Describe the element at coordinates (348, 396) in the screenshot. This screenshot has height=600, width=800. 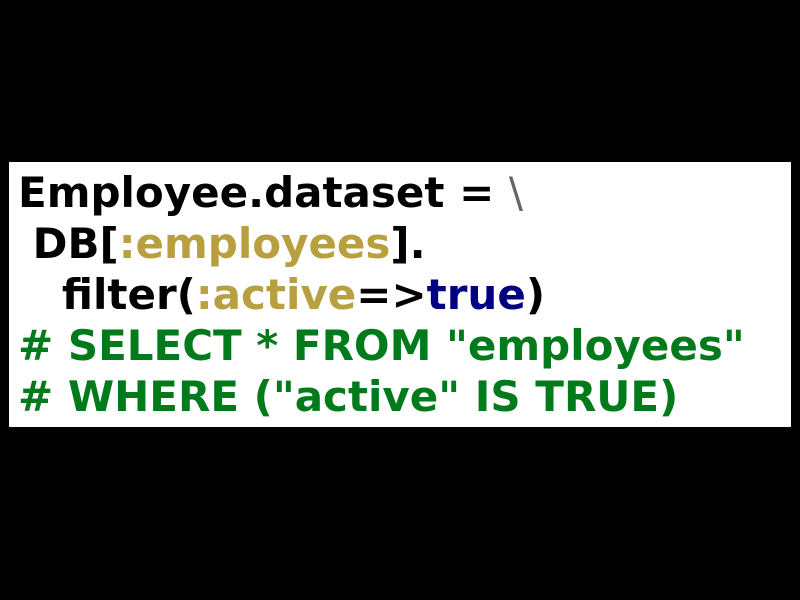
I see `sql-comment-line-2: # WHERE ("active" IS TRUE)` at that location.